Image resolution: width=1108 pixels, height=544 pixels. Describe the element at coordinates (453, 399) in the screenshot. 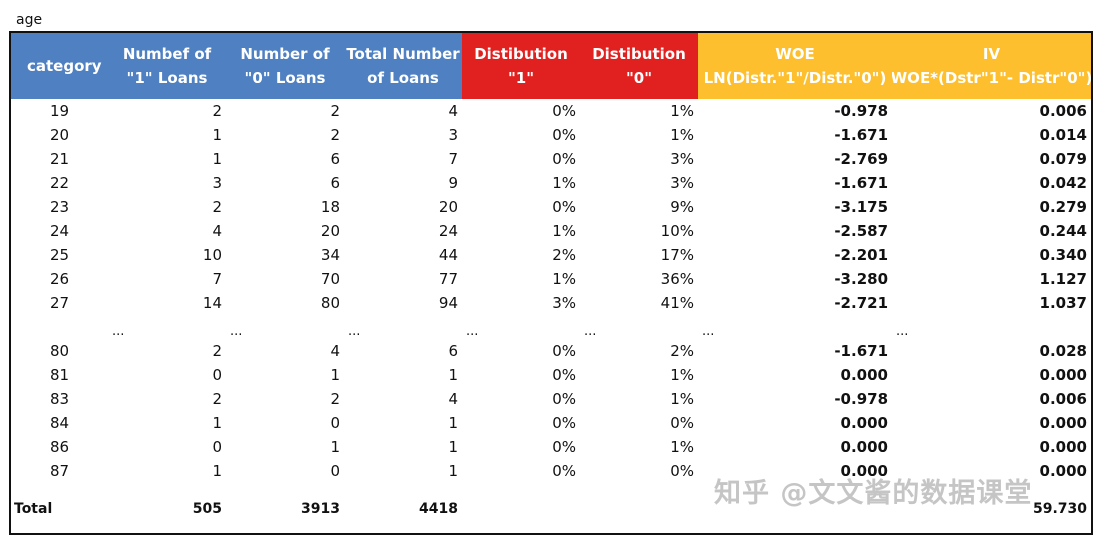

I see `cell-total-loans: 4` at that location.